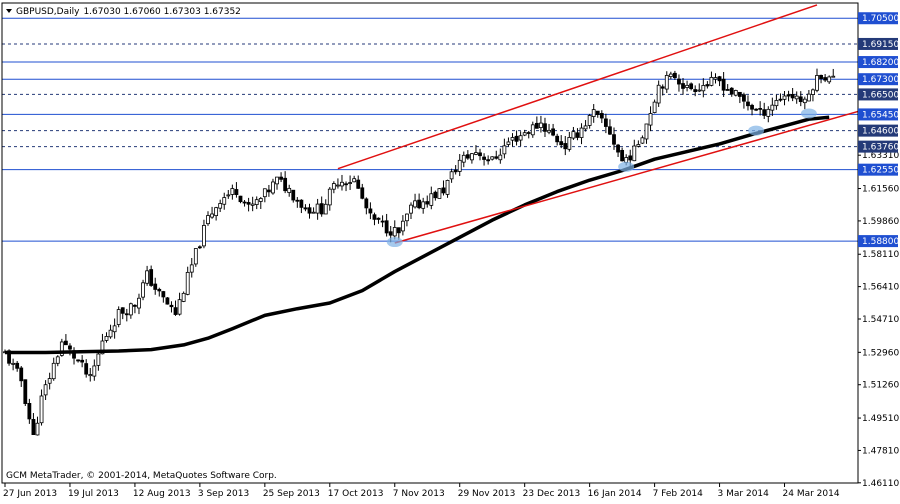  Describe the element at coordinates (291, 494) in the screenshot. I see `x-tick-label: 25 Sep 2013` at that location.